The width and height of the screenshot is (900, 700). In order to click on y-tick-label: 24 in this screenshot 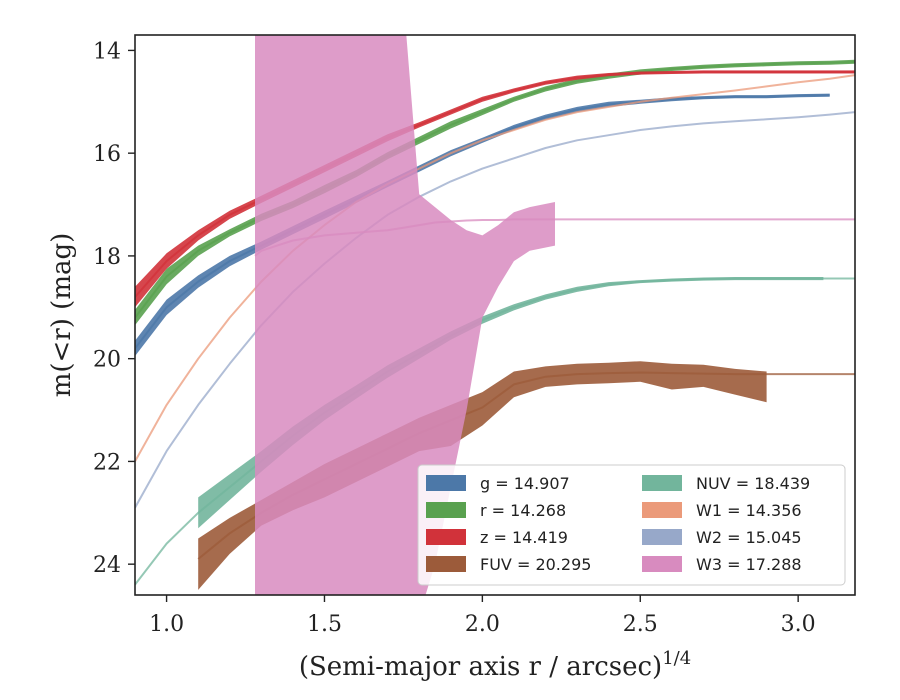, I will do `click(107, 565)`.